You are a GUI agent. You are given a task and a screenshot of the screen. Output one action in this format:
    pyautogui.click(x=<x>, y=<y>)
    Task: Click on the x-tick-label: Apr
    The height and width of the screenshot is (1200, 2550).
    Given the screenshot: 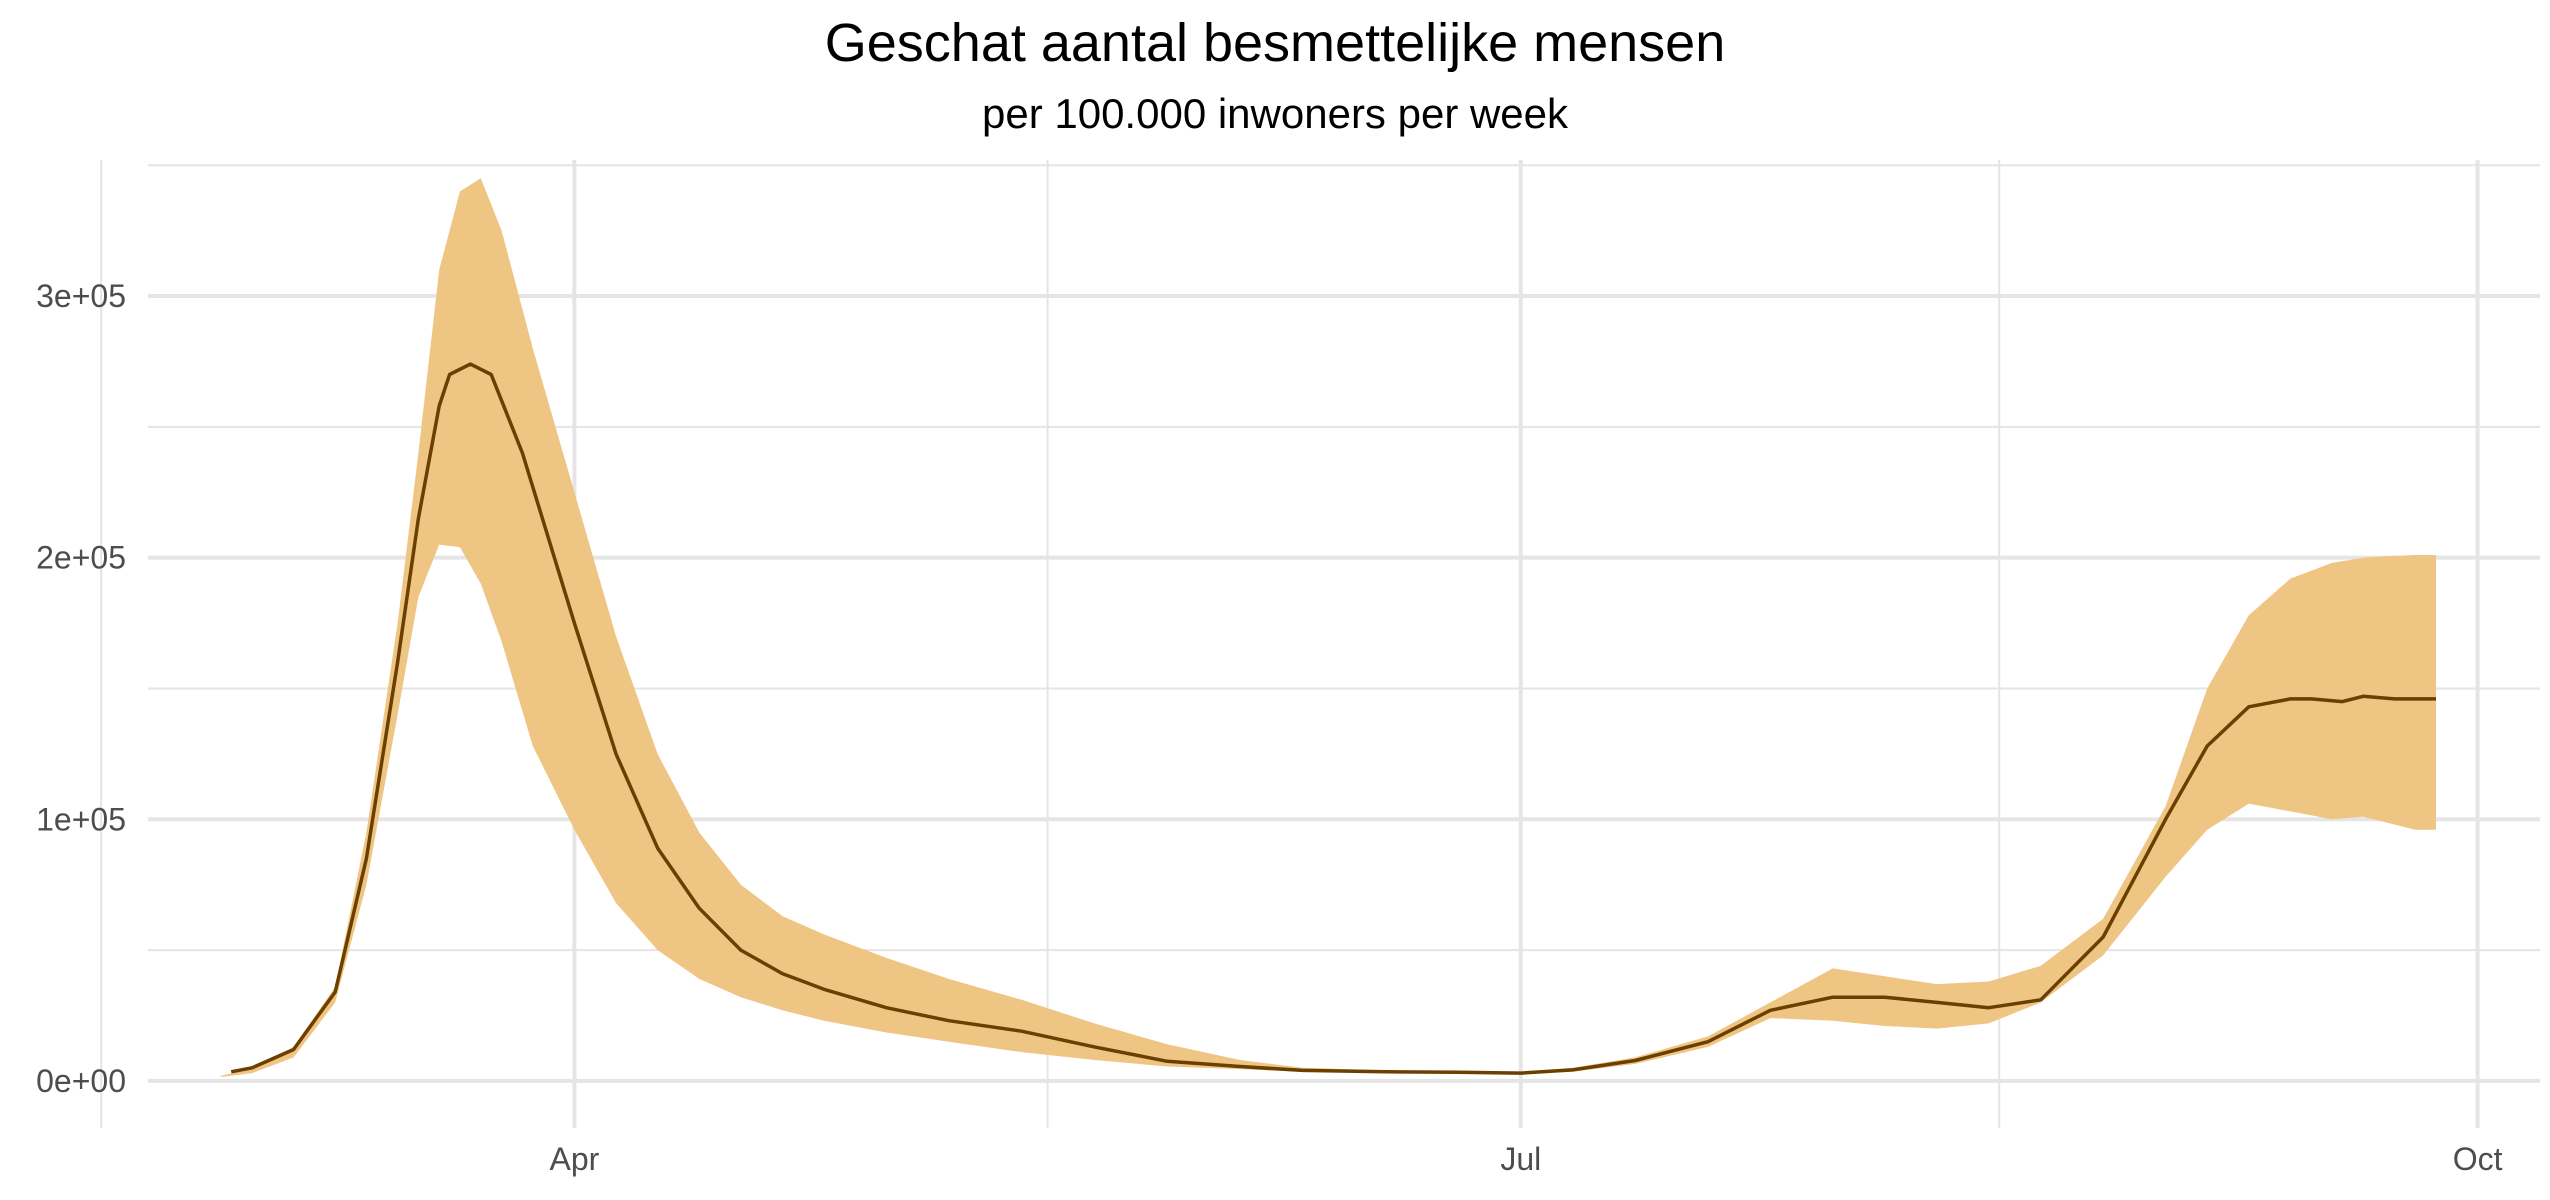 What is the action you would take?
    pyautogui.click(x=575, y=1159)
    